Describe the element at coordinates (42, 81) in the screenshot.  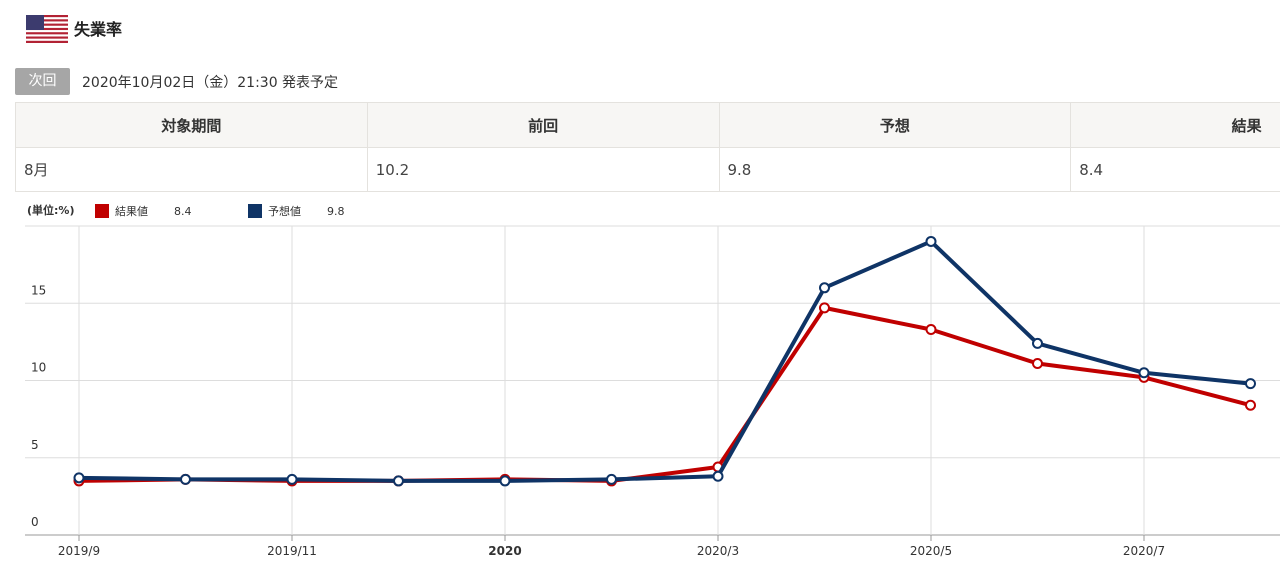
I see `next-badge: 次回` at that location.